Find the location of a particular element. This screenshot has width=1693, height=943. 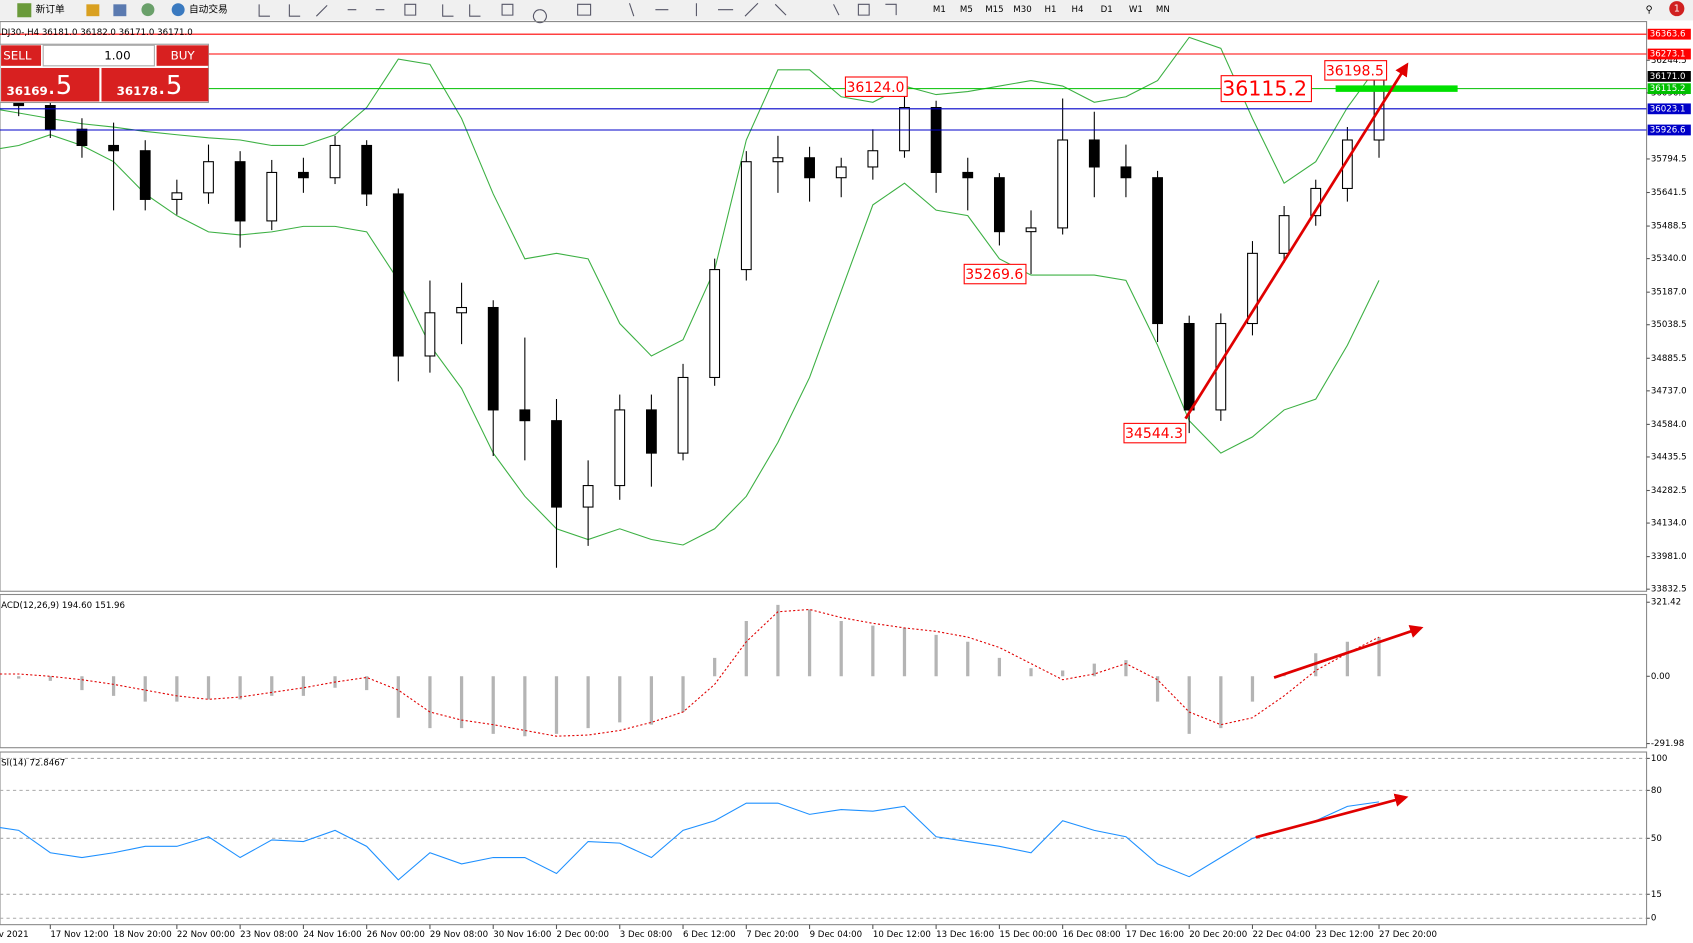

level-label: 36023.1 is located at coordinates (1668, 109).